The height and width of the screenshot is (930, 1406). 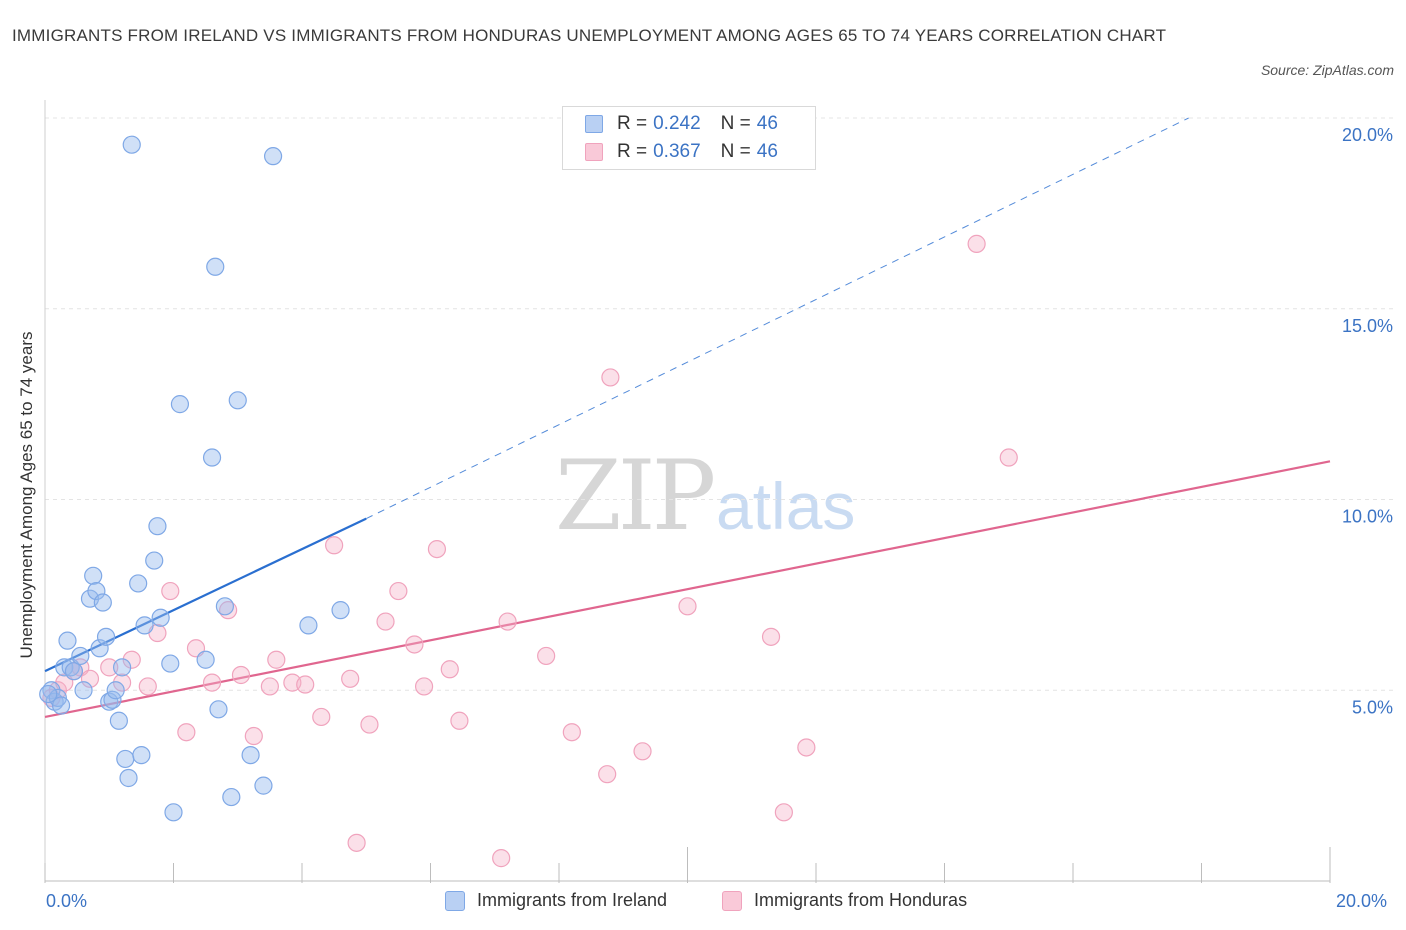 What do you see at coordinates (594, 152) in the screenshot?
I see `legend-swatch-honduras` at bounding box center [594, 152].